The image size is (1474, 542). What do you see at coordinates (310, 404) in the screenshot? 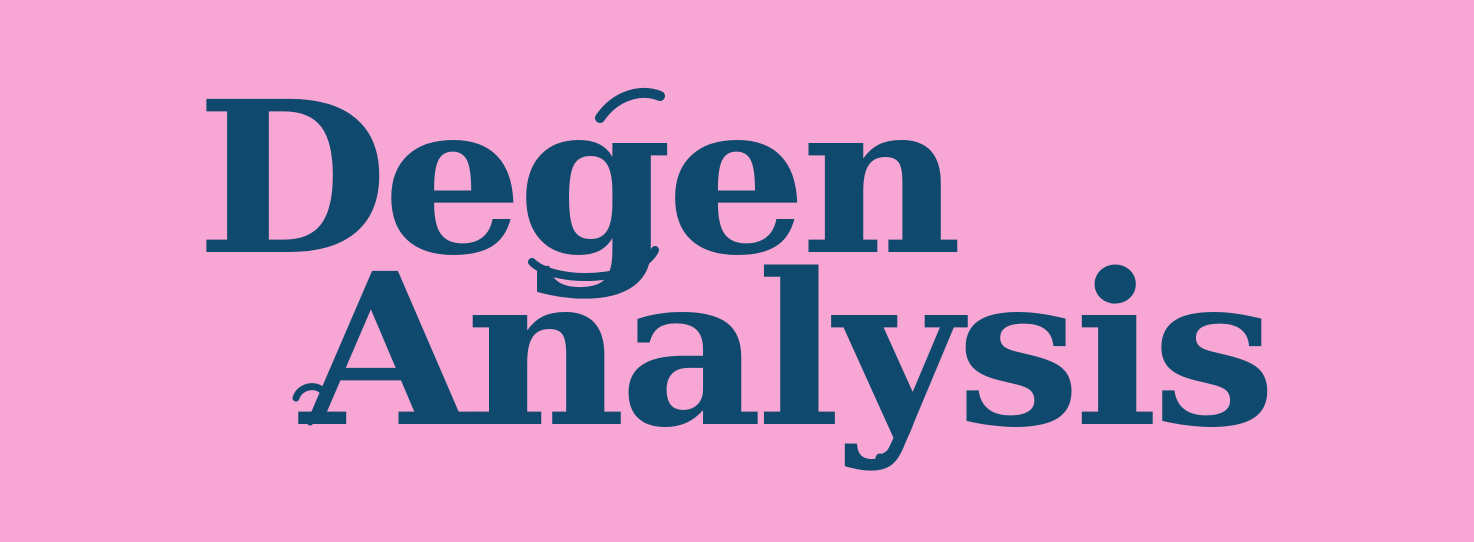
I see `a-left-swash-decoration` at bounding box center [310, 404].